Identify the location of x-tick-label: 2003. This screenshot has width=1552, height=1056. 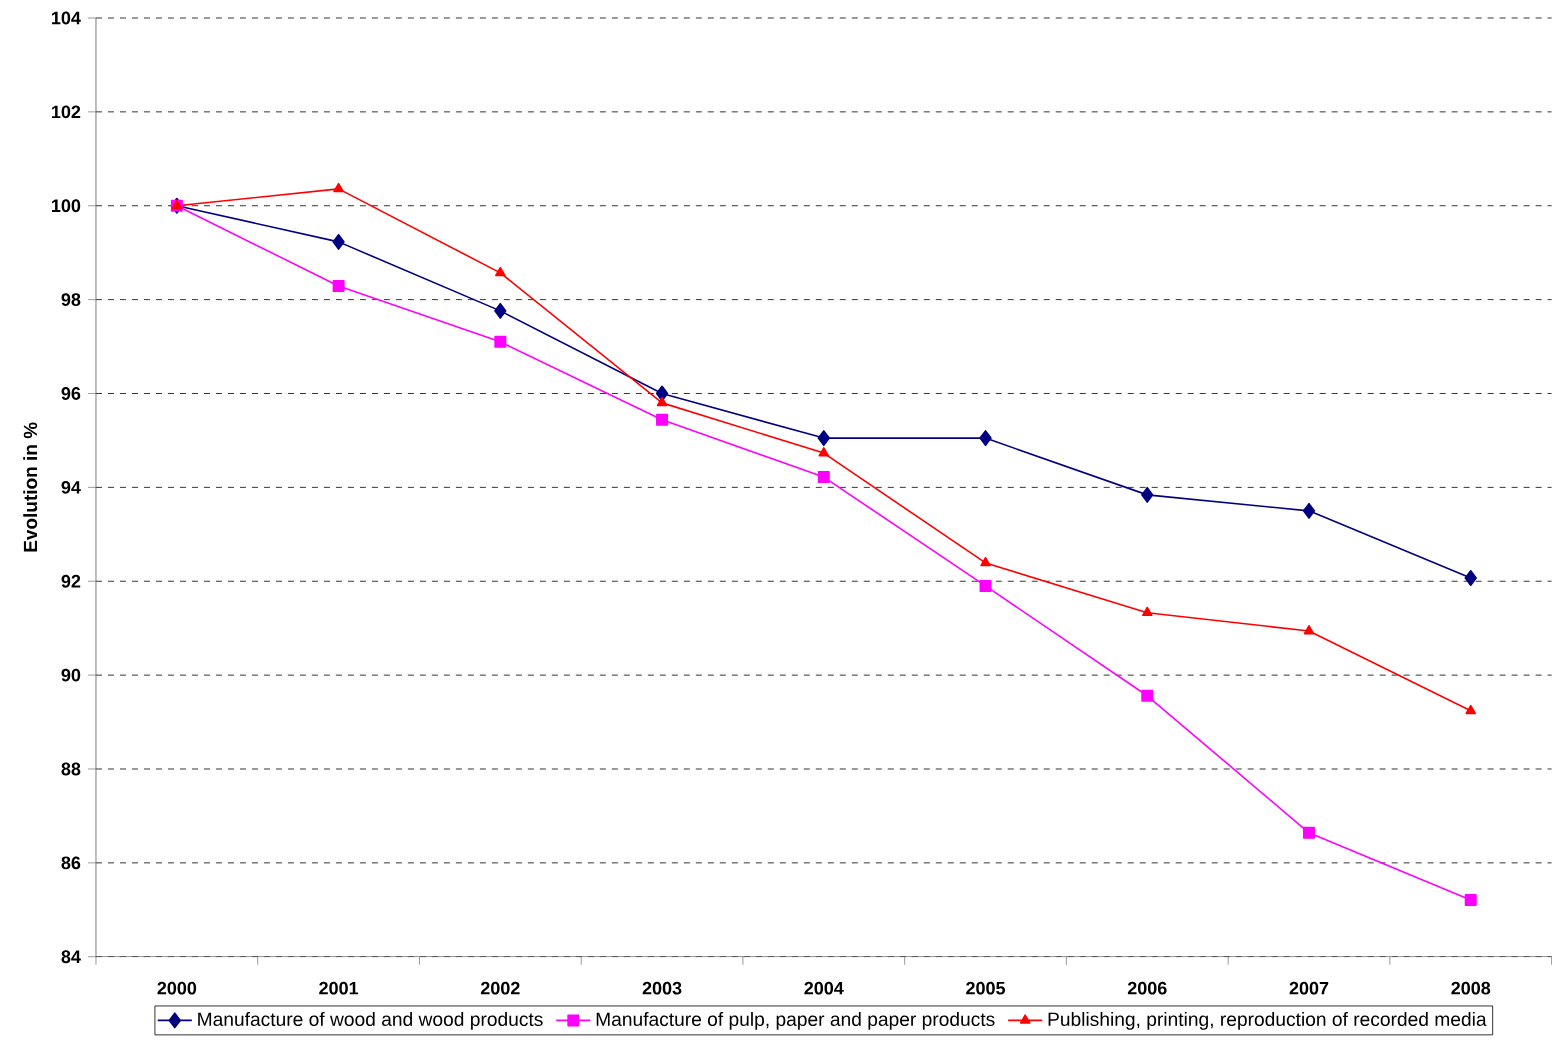
(662, 988).